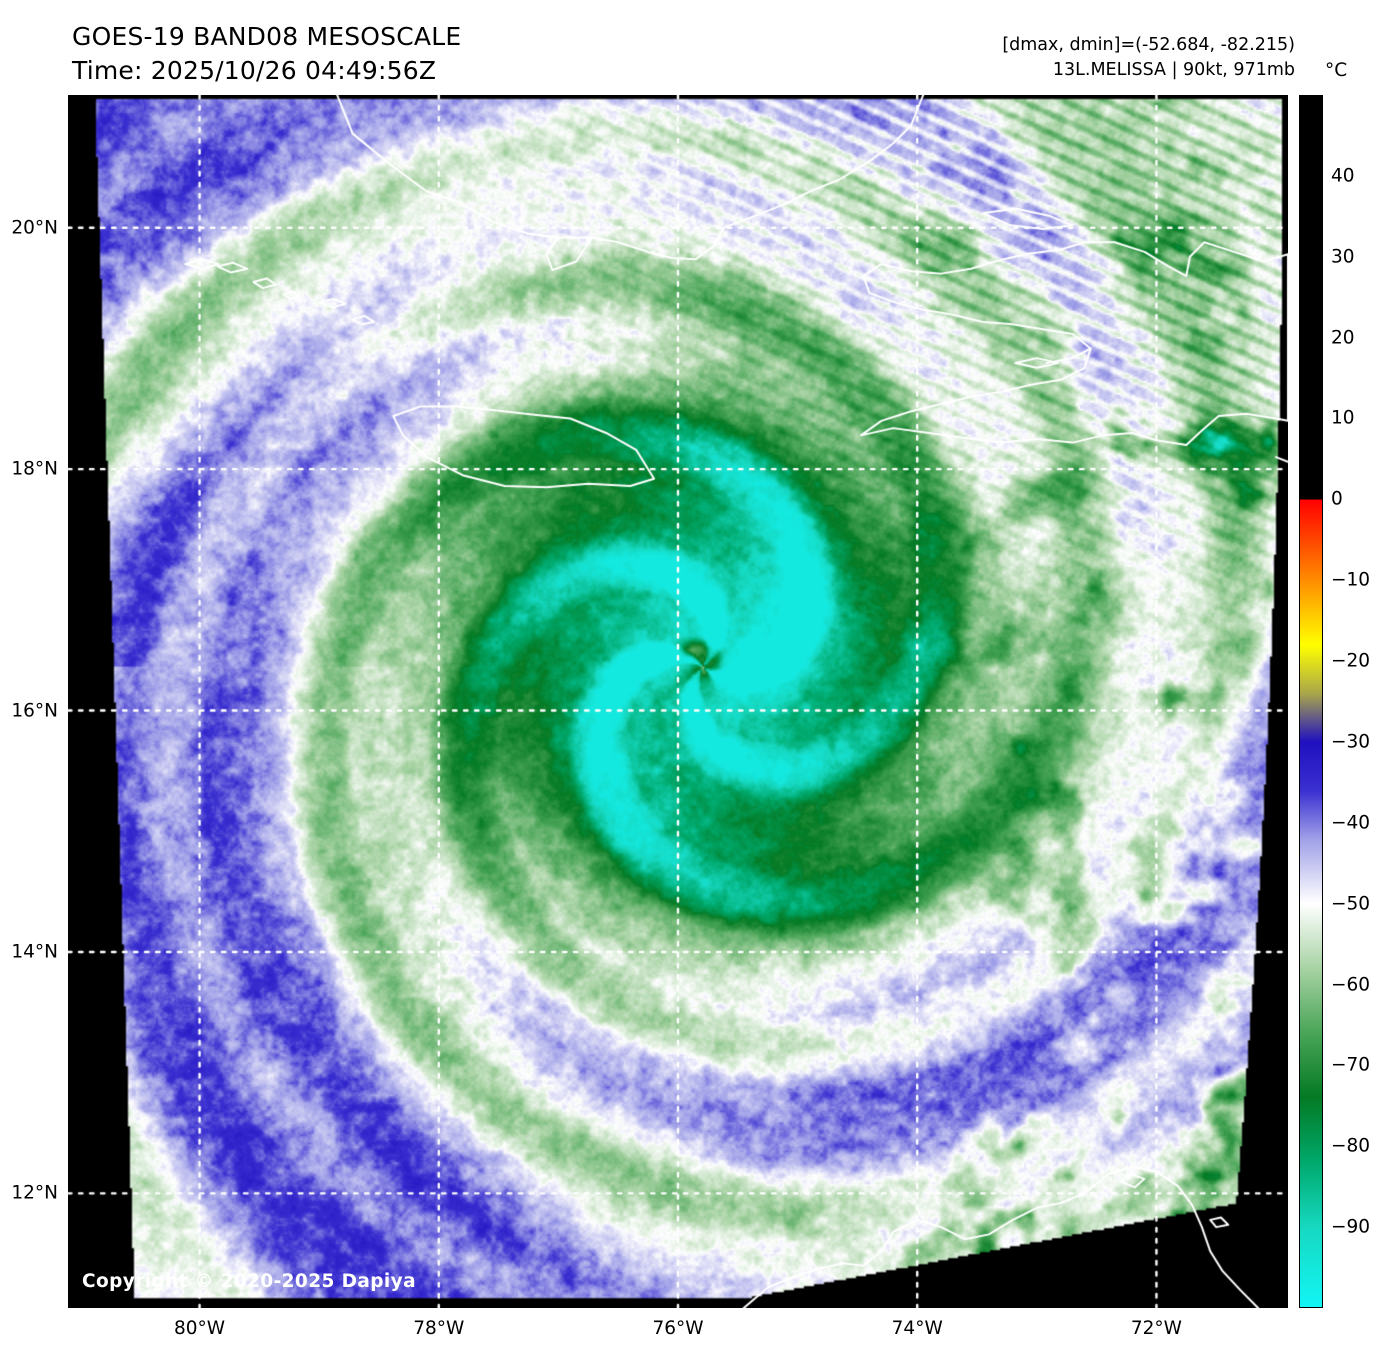 This screenshot has width=1390, height=1359. What do you see at coordinates (1351, 1146) in the screenshot?
I see `colorbar-tick-12: −80` at bounding box center [1351, 1146].